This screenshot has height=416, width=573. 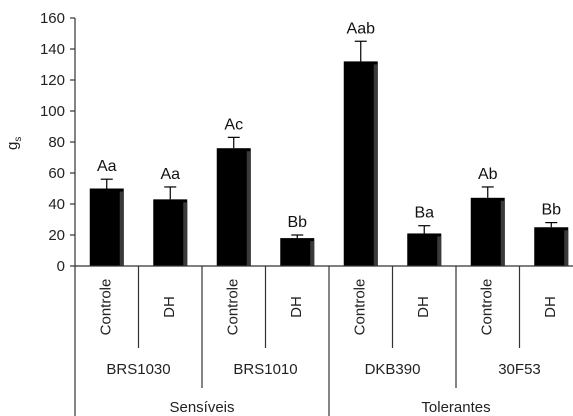 I want to click on y-tick-label: 40, so click(x=56, y=204).